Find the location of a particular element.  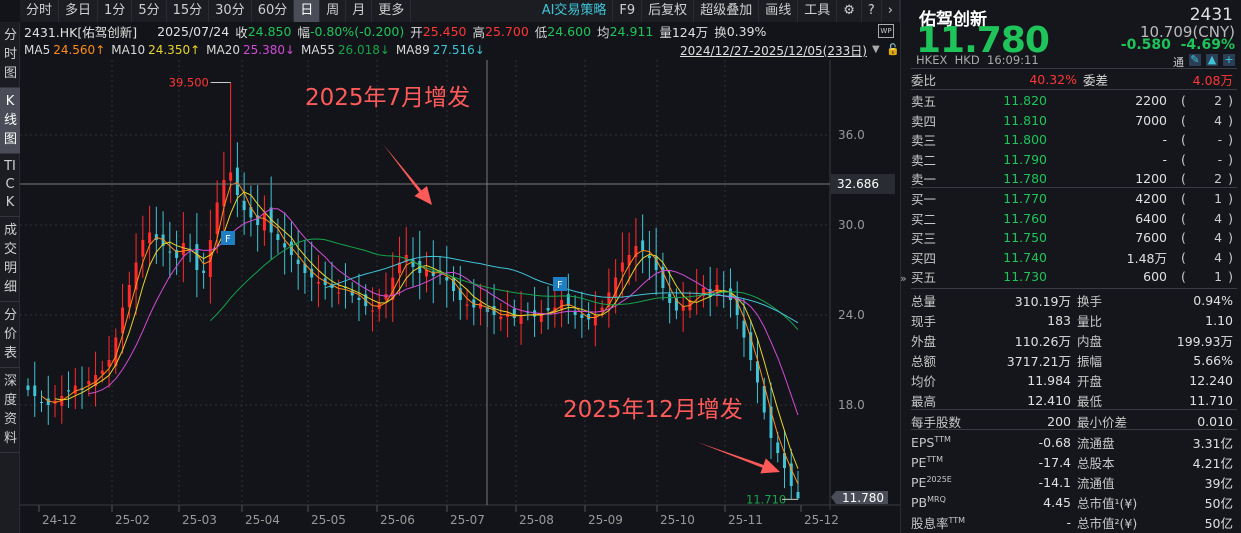

level-price: 11.730 is located at coordinates (1025, 276).